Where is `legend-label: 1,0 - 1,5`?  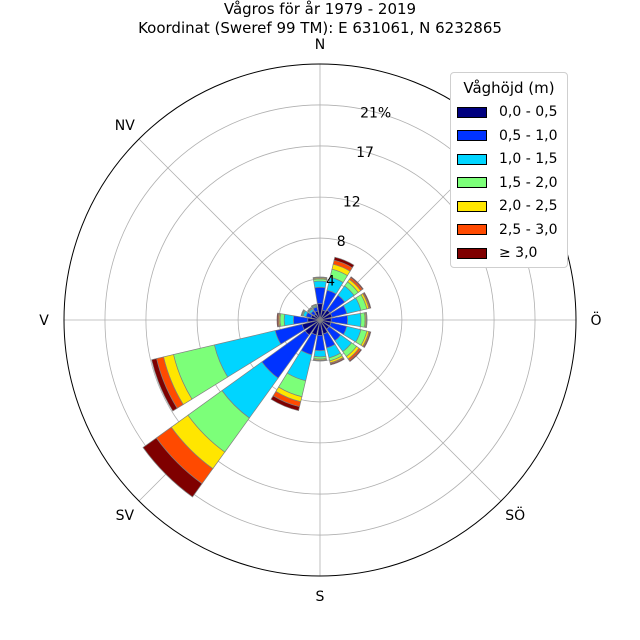
legend-label: 1,0 - 1,5 is located at coordinates (528, 159).